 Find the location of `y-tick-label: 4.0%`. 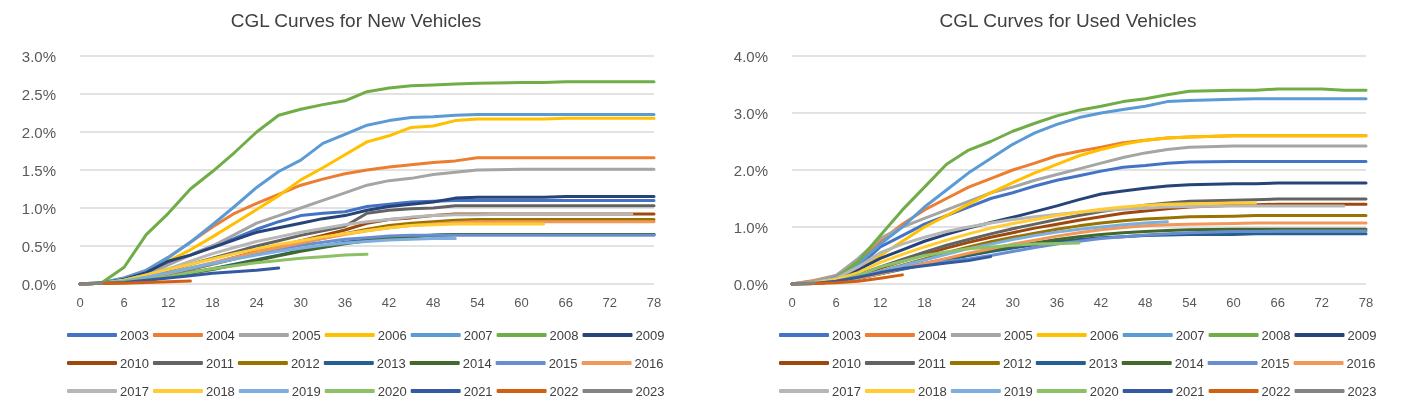

y-tick-label: 4.0% is located at coordinates (750, 56).